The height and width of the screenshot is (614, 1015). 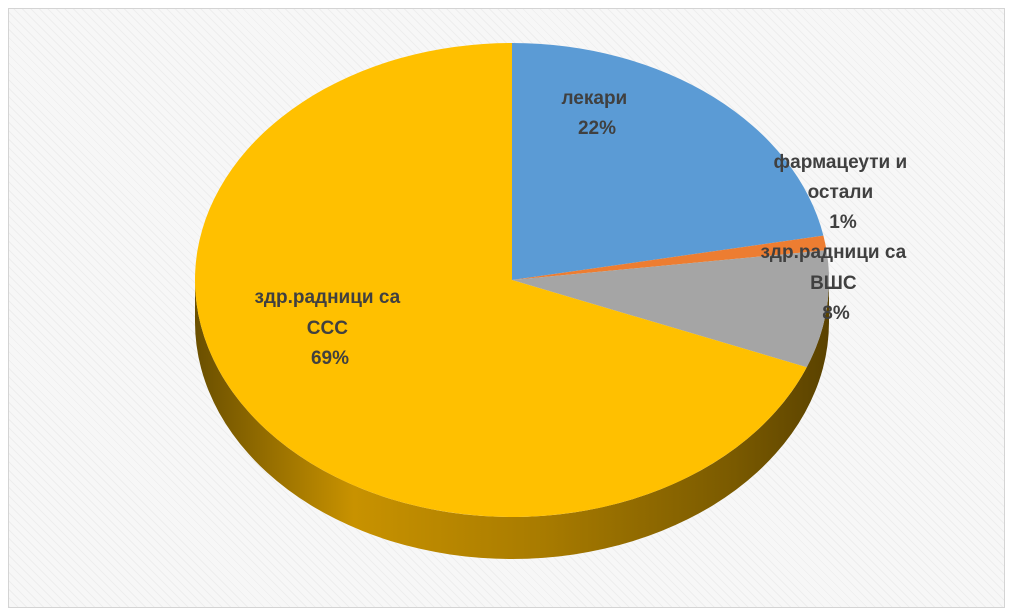 I want to click on label-secondary-ed-name-2: ССС, so click(x=327, y=328).